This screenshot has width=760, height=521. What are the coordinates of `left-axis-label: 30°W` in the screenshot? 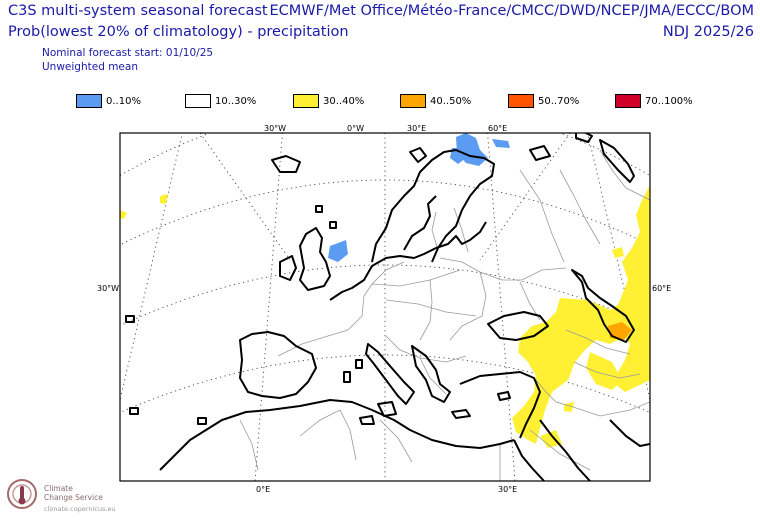 It's located at (108, 288).